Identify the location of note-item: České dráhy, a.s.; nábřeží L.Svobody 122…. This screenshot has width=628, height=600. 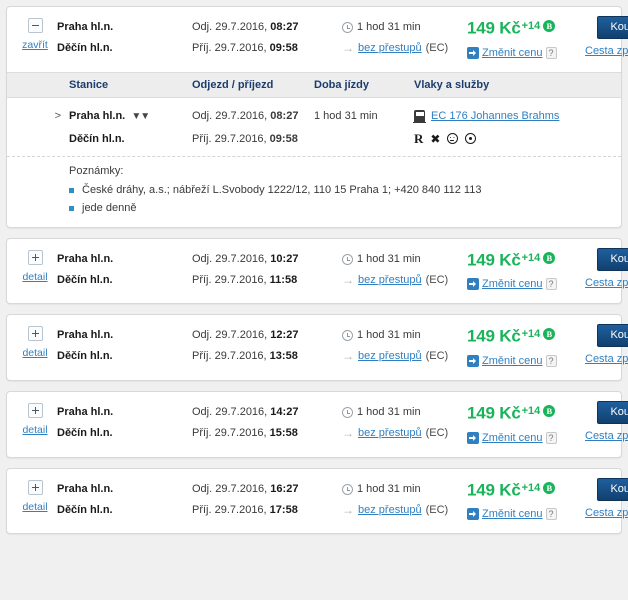
(341, 190).